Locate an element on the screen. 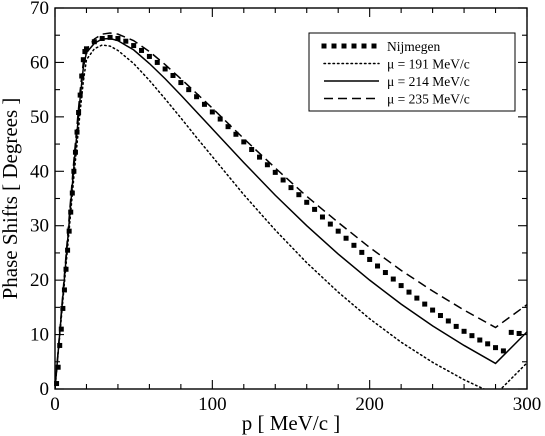  y-tick-label: 20 is located at coordinates (39, 280).